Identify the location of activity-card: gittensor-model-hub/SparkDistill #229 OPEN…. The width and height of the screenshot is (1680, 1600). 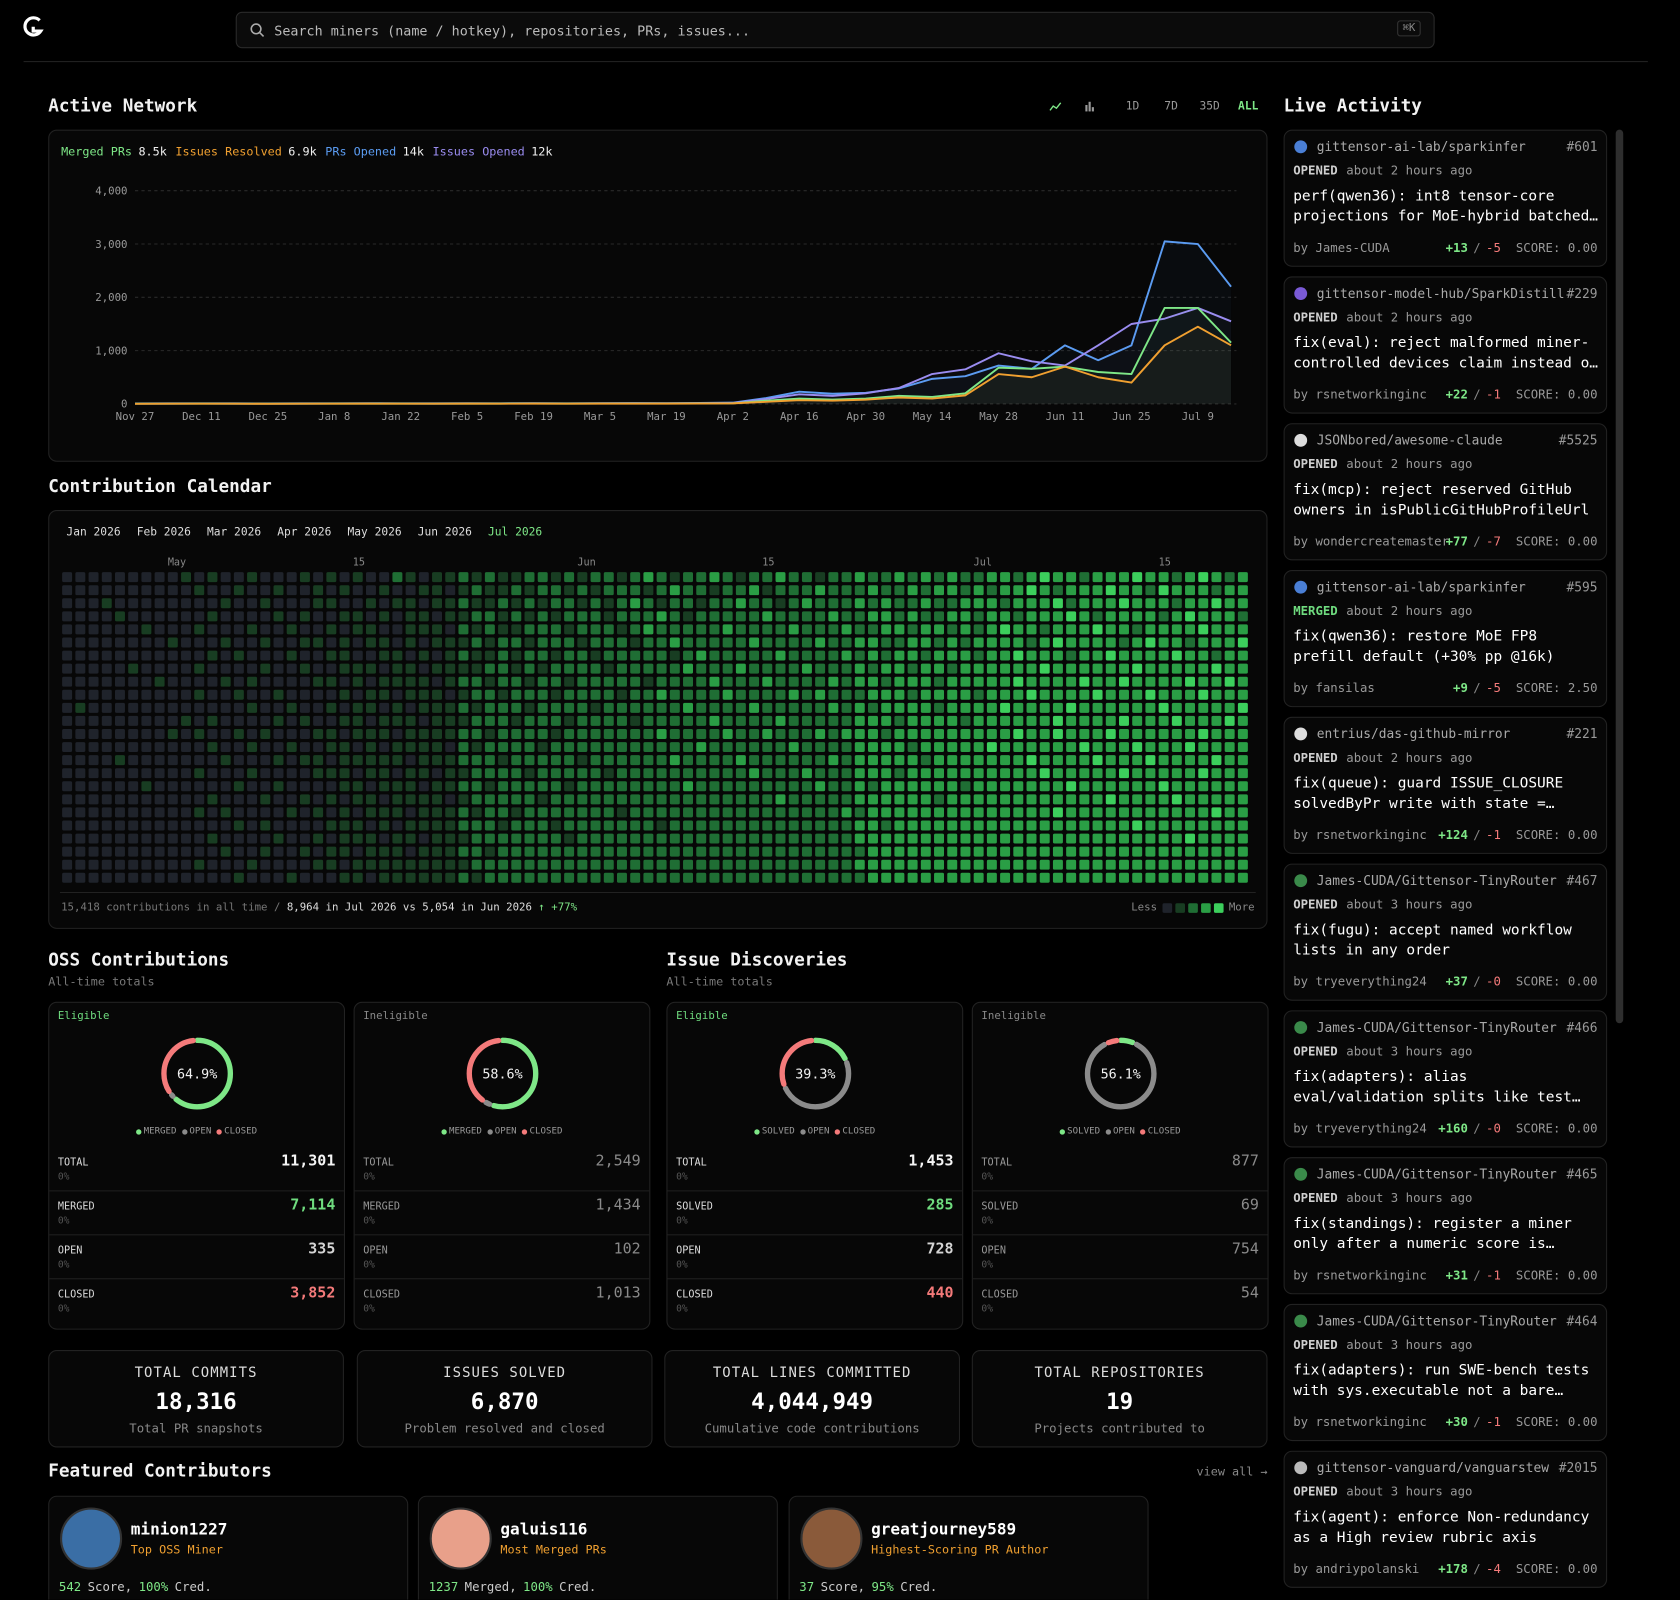
(1445, 345).